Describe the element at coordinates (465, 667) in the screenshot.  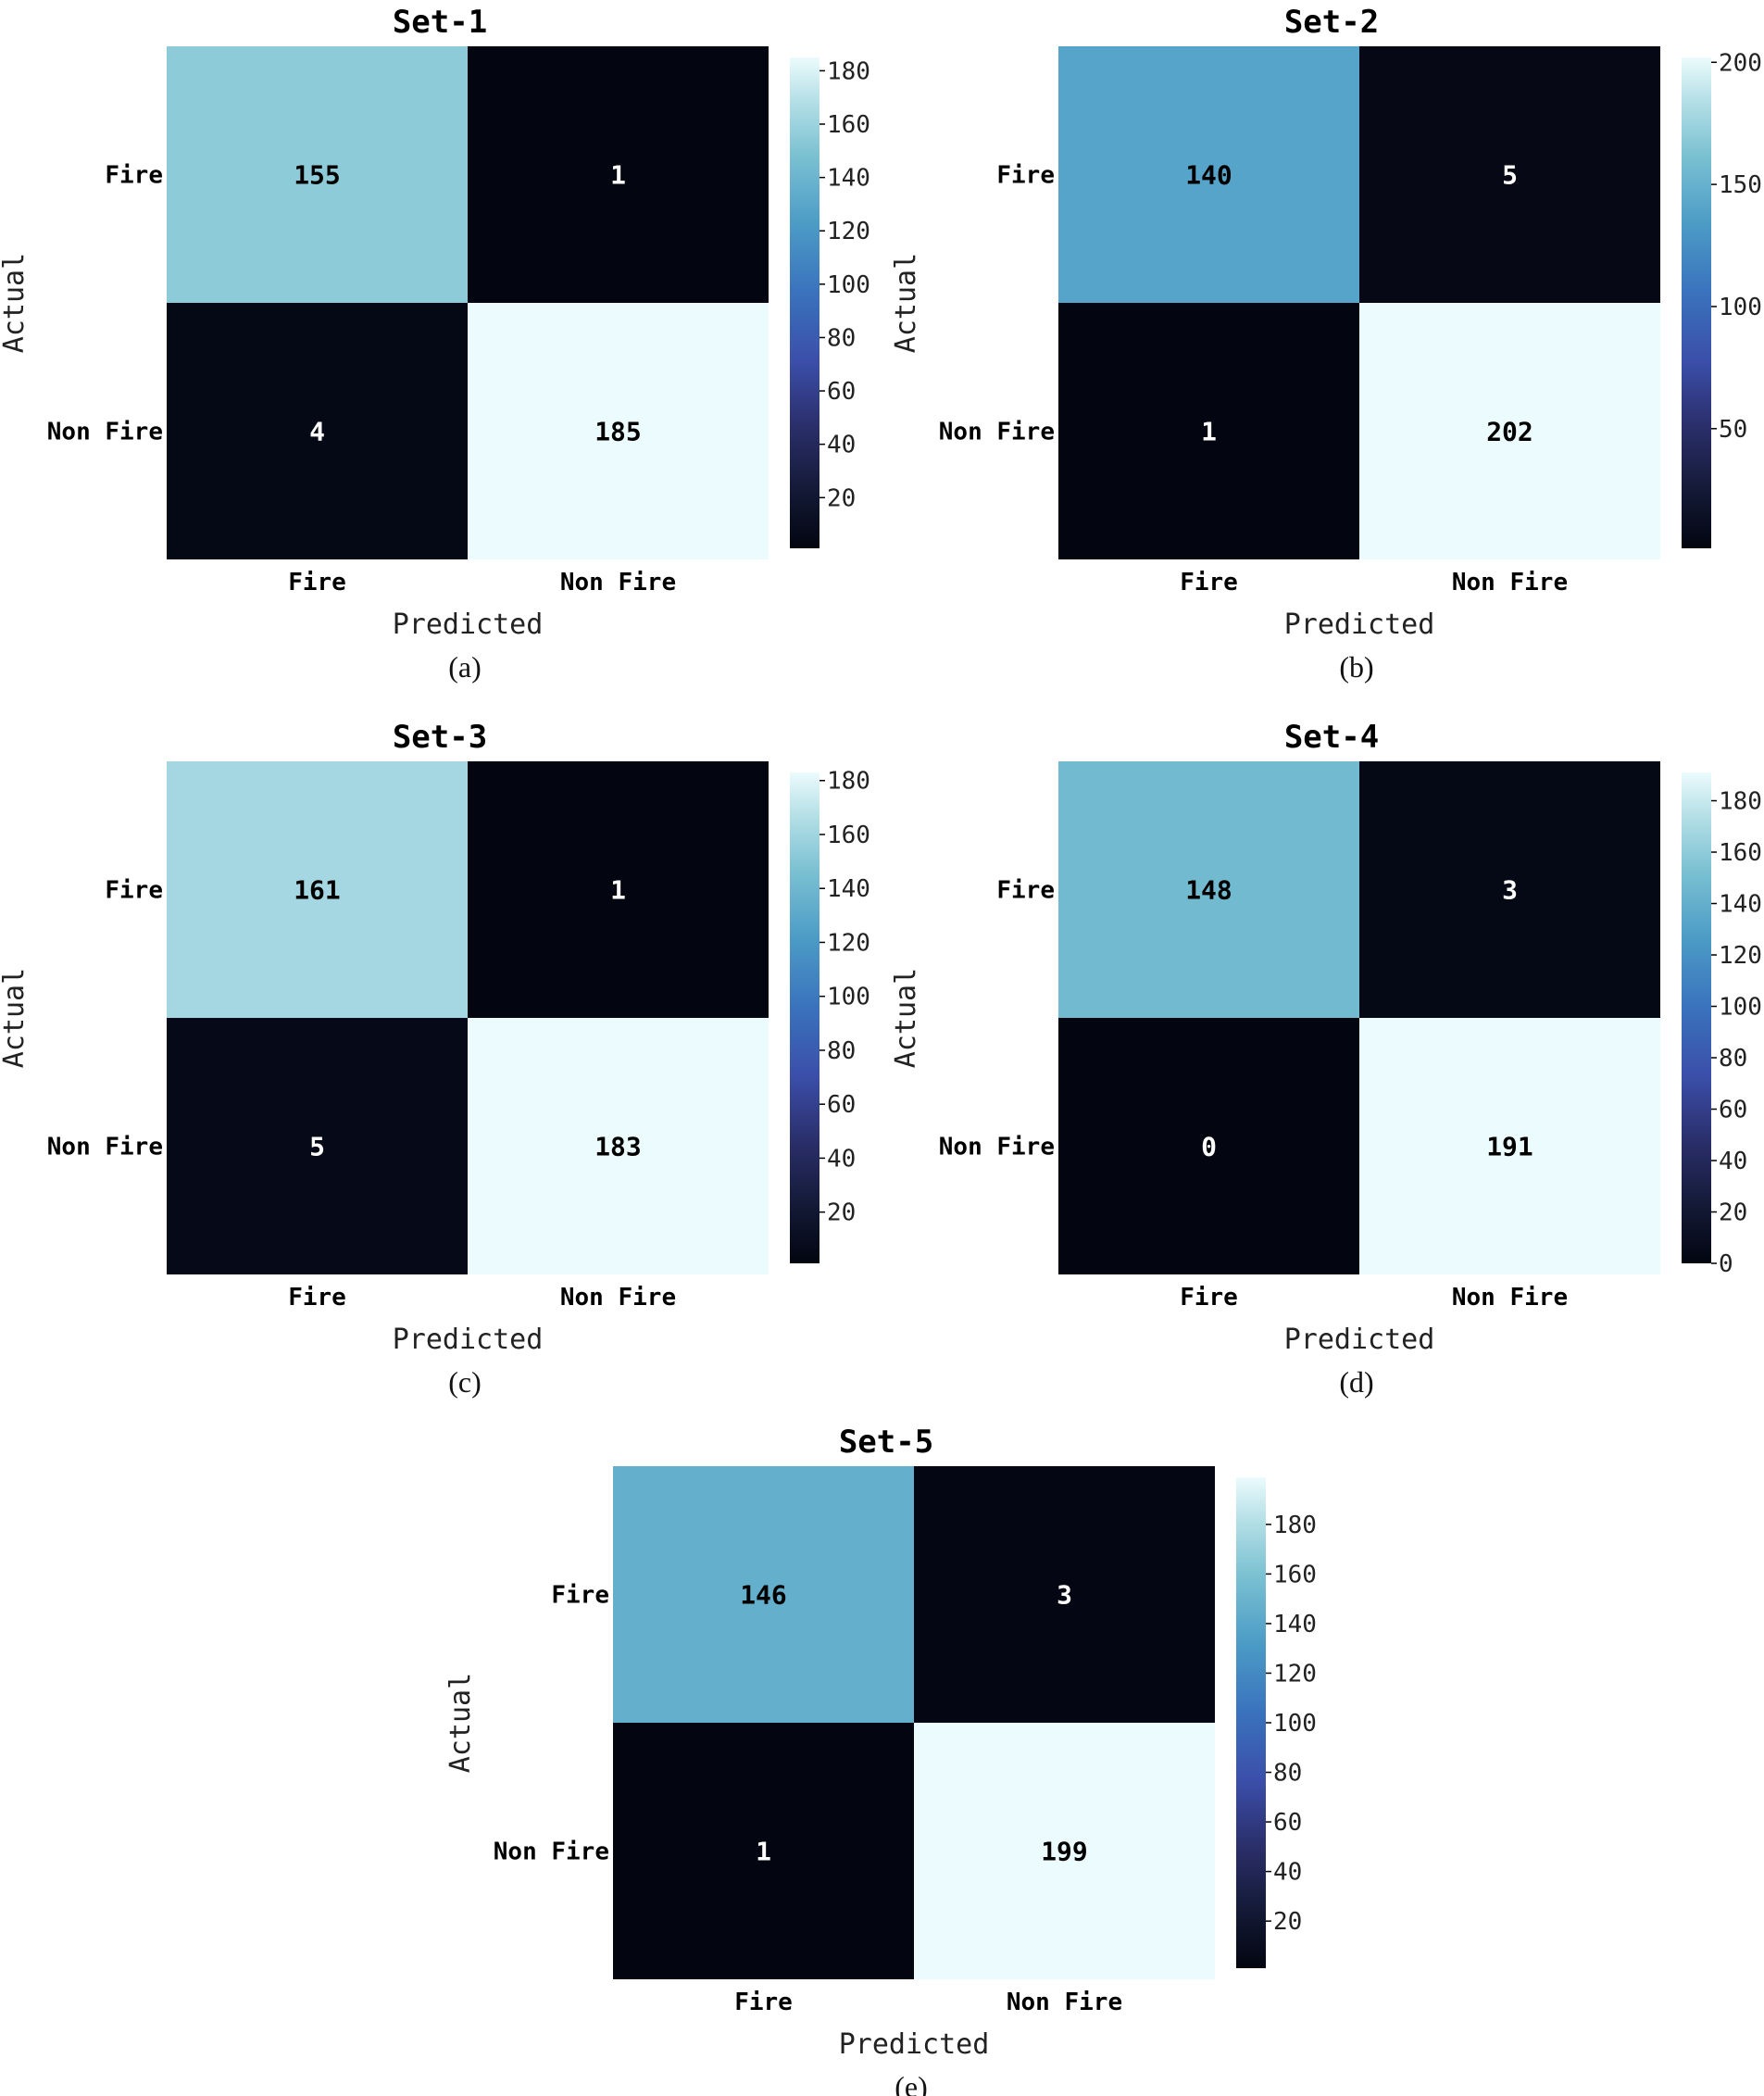
I see `subfigure-caption: (a)` at that location.